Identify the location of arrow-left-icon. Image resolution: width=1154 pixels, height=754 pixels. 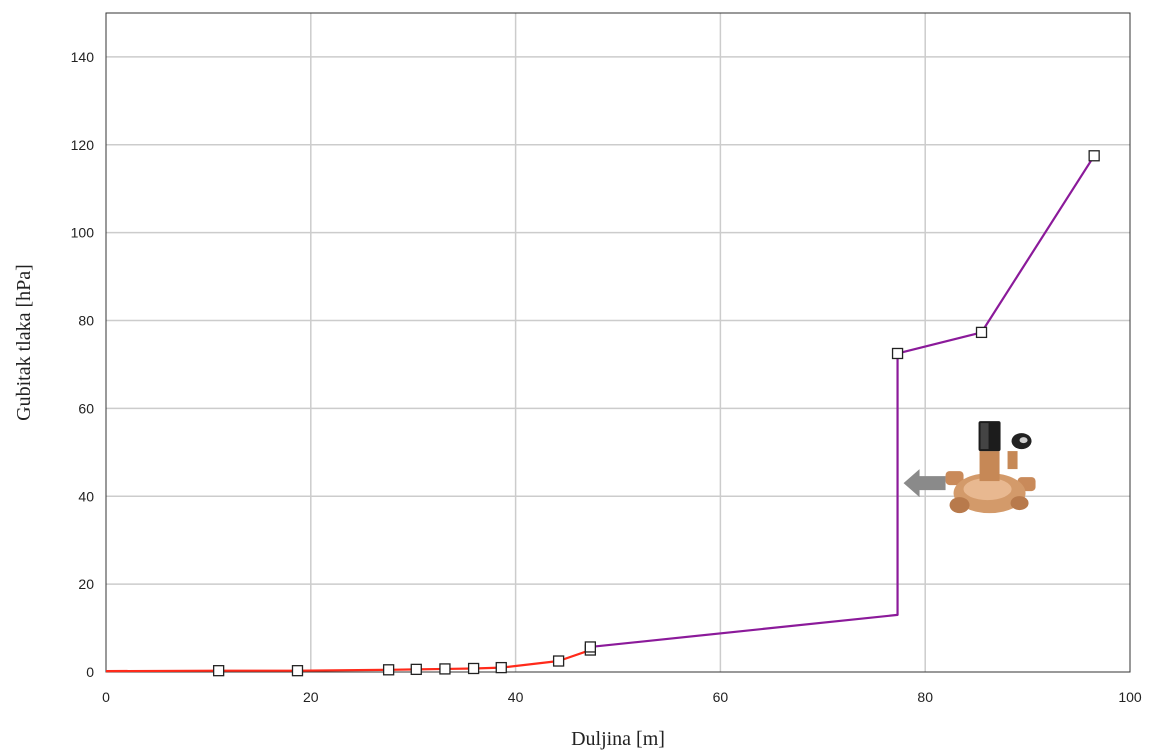
(924, 483).